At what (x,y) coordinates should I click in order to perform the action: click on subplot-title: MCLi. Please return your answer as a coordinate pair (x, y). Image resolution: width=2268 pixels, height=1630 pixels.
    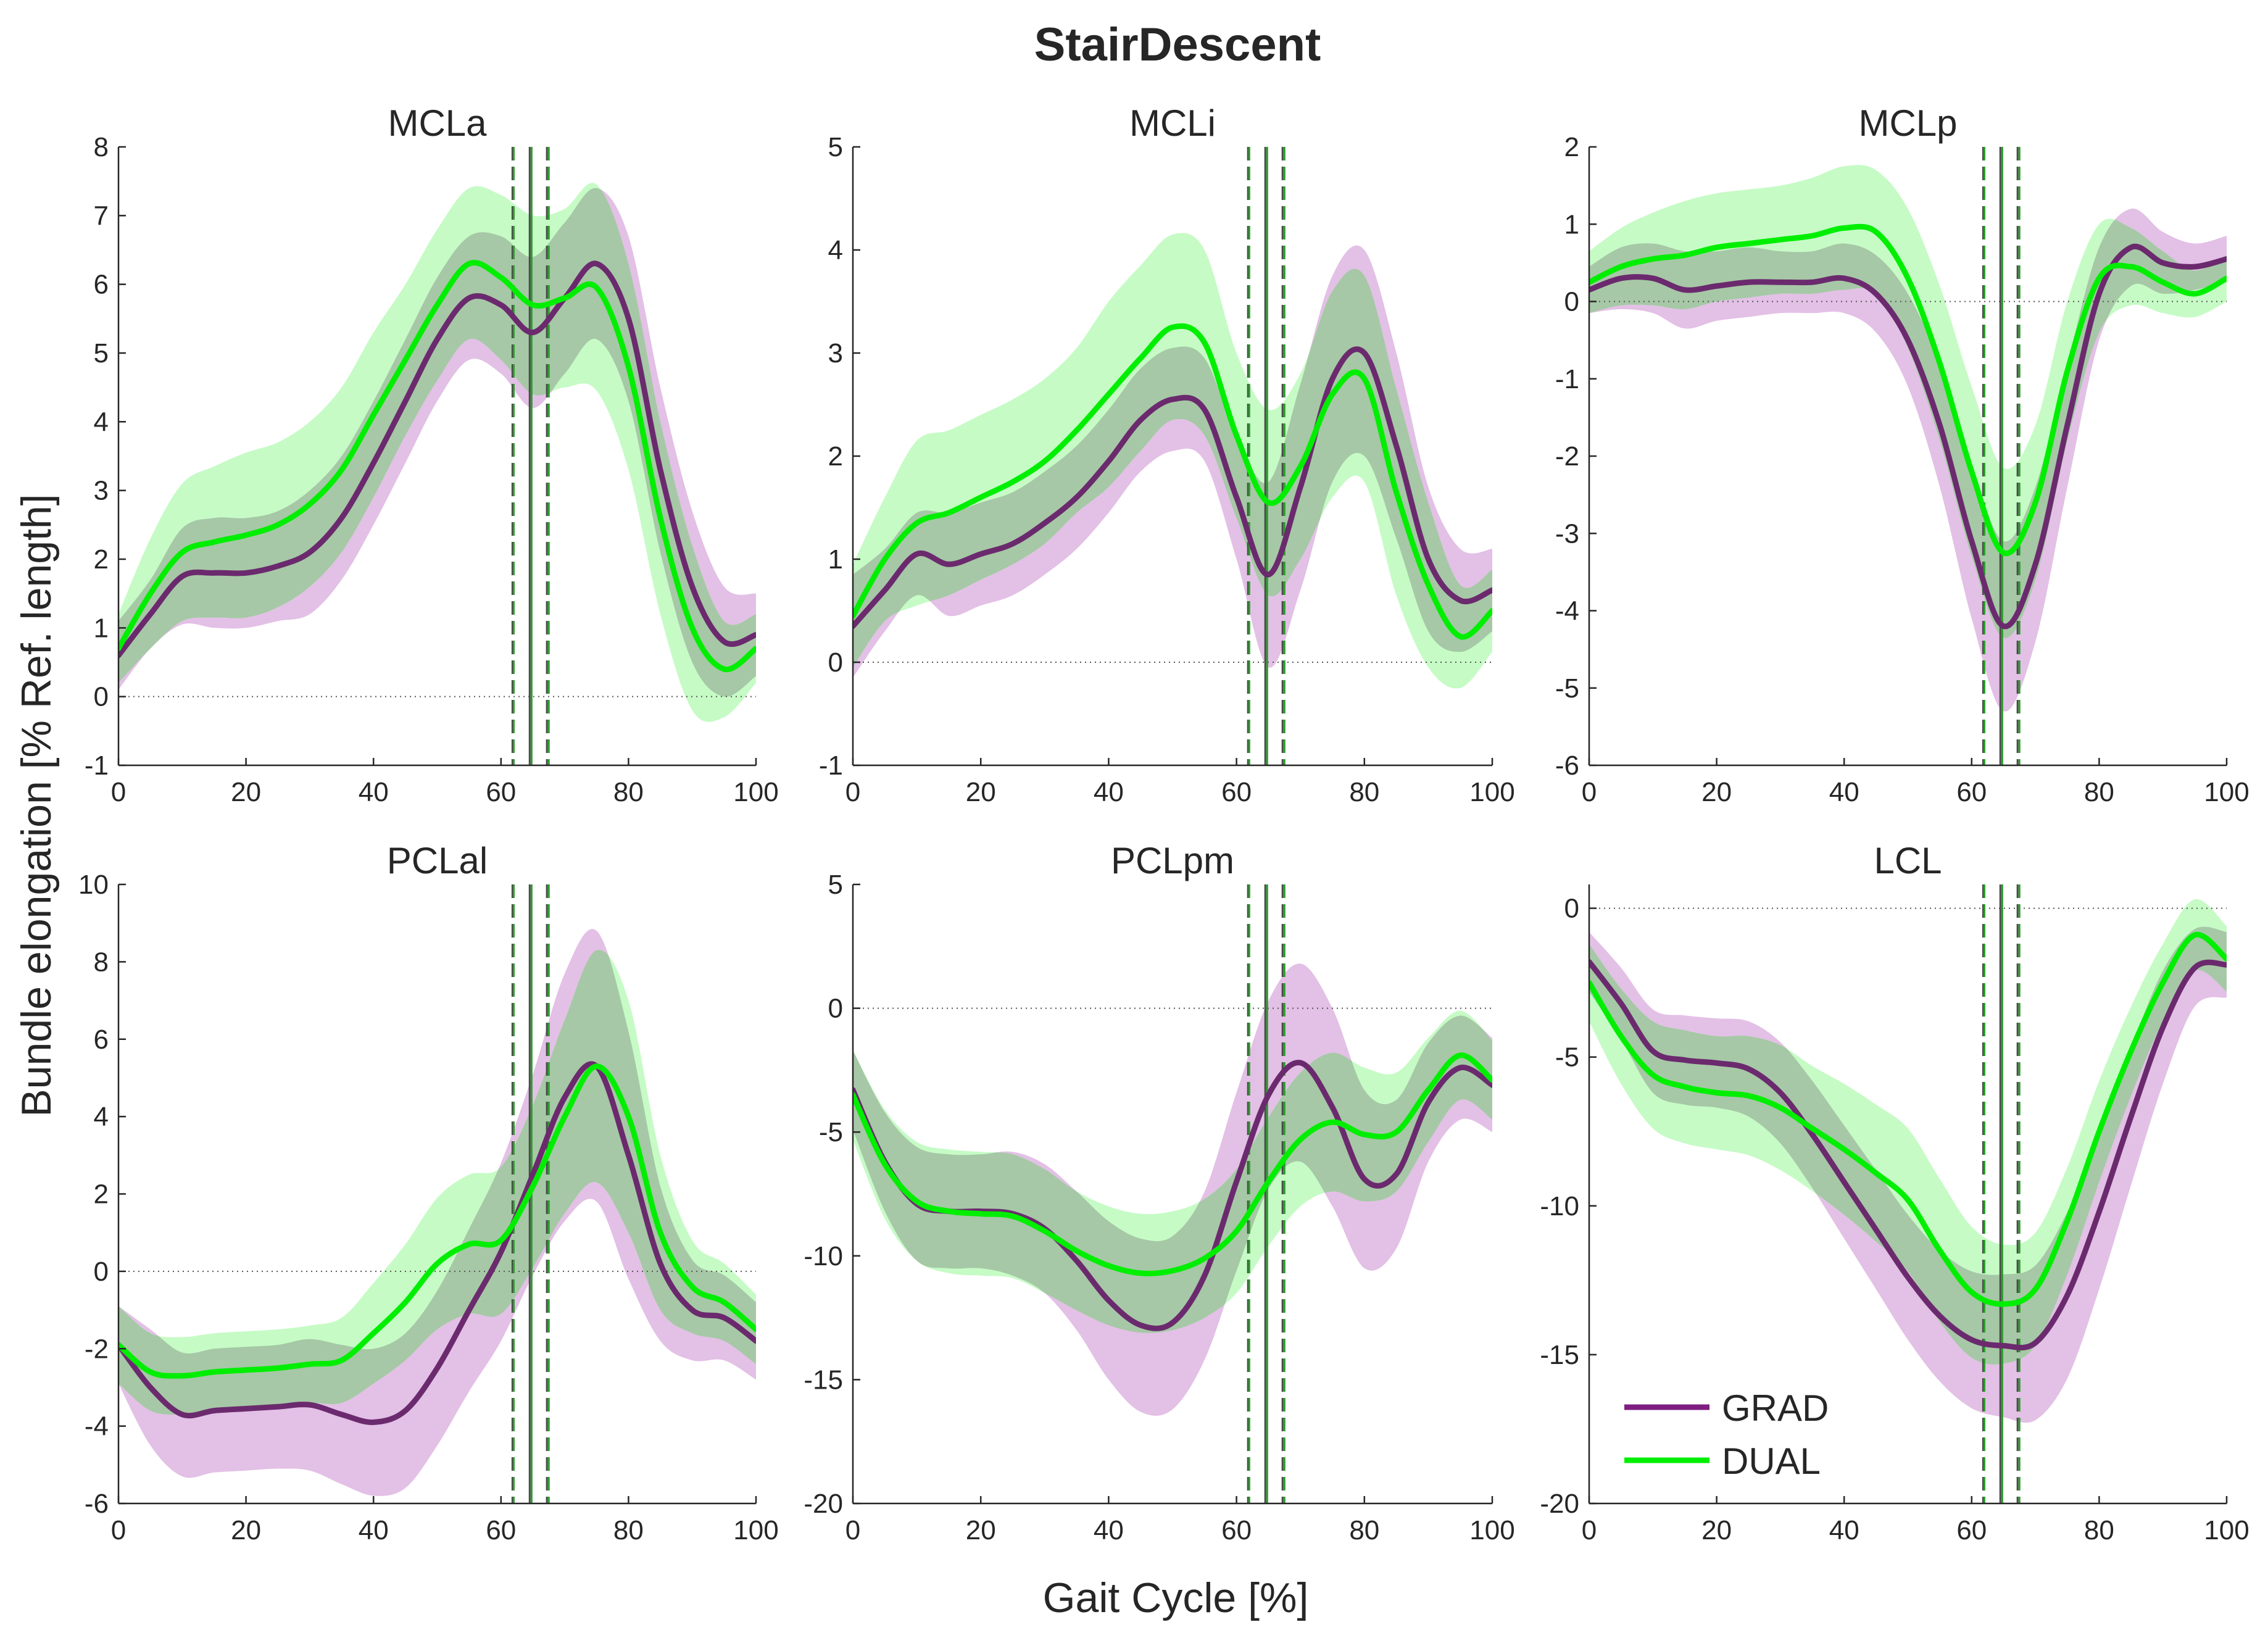
    Looking at the image, I should click on (1172, 123).